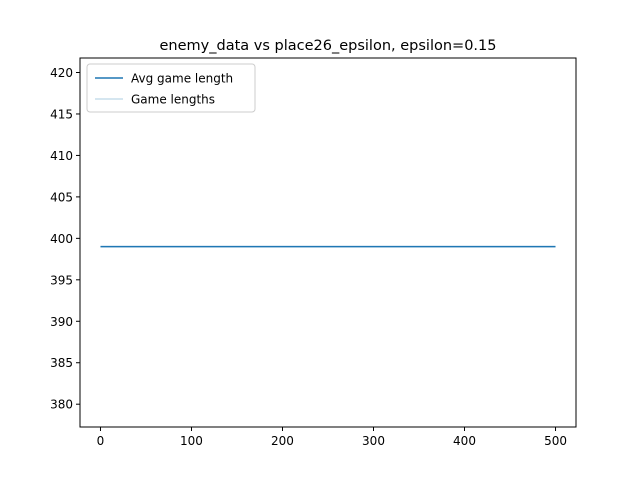 The width and height of the screenshot is (640, 484). I want to click on x-tick-label: 300, so click(373, 441).